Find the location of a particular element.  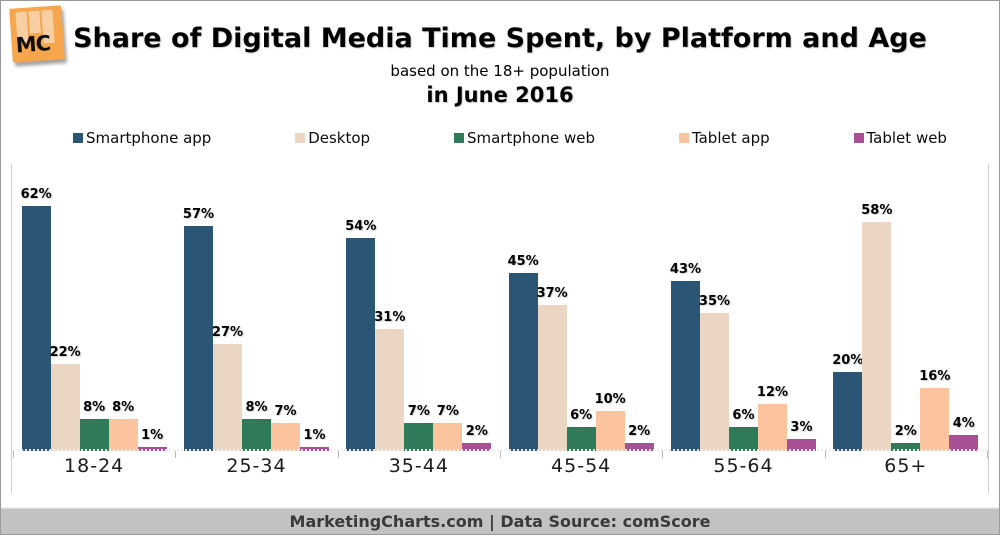

bar-value-label: 43% is located at coordinates (685, 269).